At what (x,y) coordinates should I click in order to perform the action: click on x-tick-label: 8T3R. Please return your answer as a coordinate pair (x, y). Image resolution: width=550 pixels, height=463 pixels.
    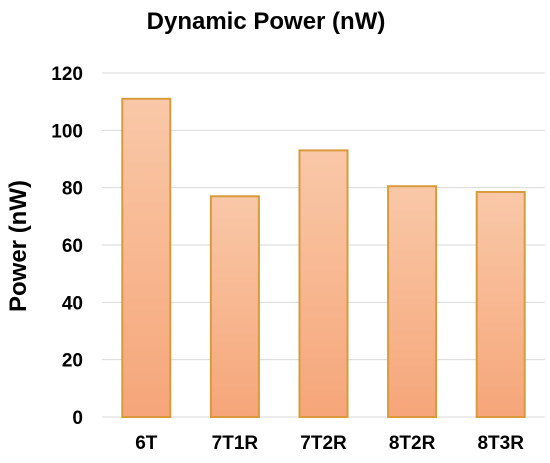
    Looking at the image, I should click on (500, 443).